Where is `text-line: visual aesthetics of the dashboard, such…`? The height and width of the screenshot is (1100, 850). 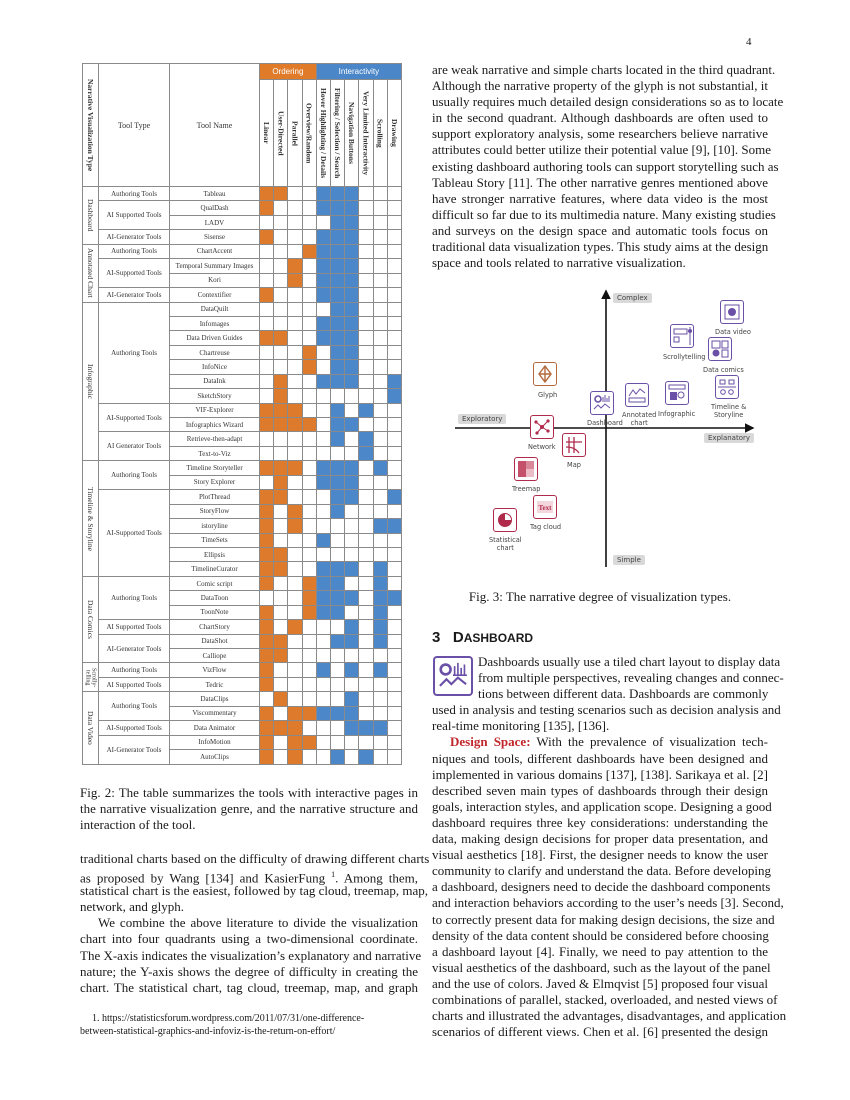 text-line: visual aesthetics of the dashboard, such… is located at coordinates (601, 967).